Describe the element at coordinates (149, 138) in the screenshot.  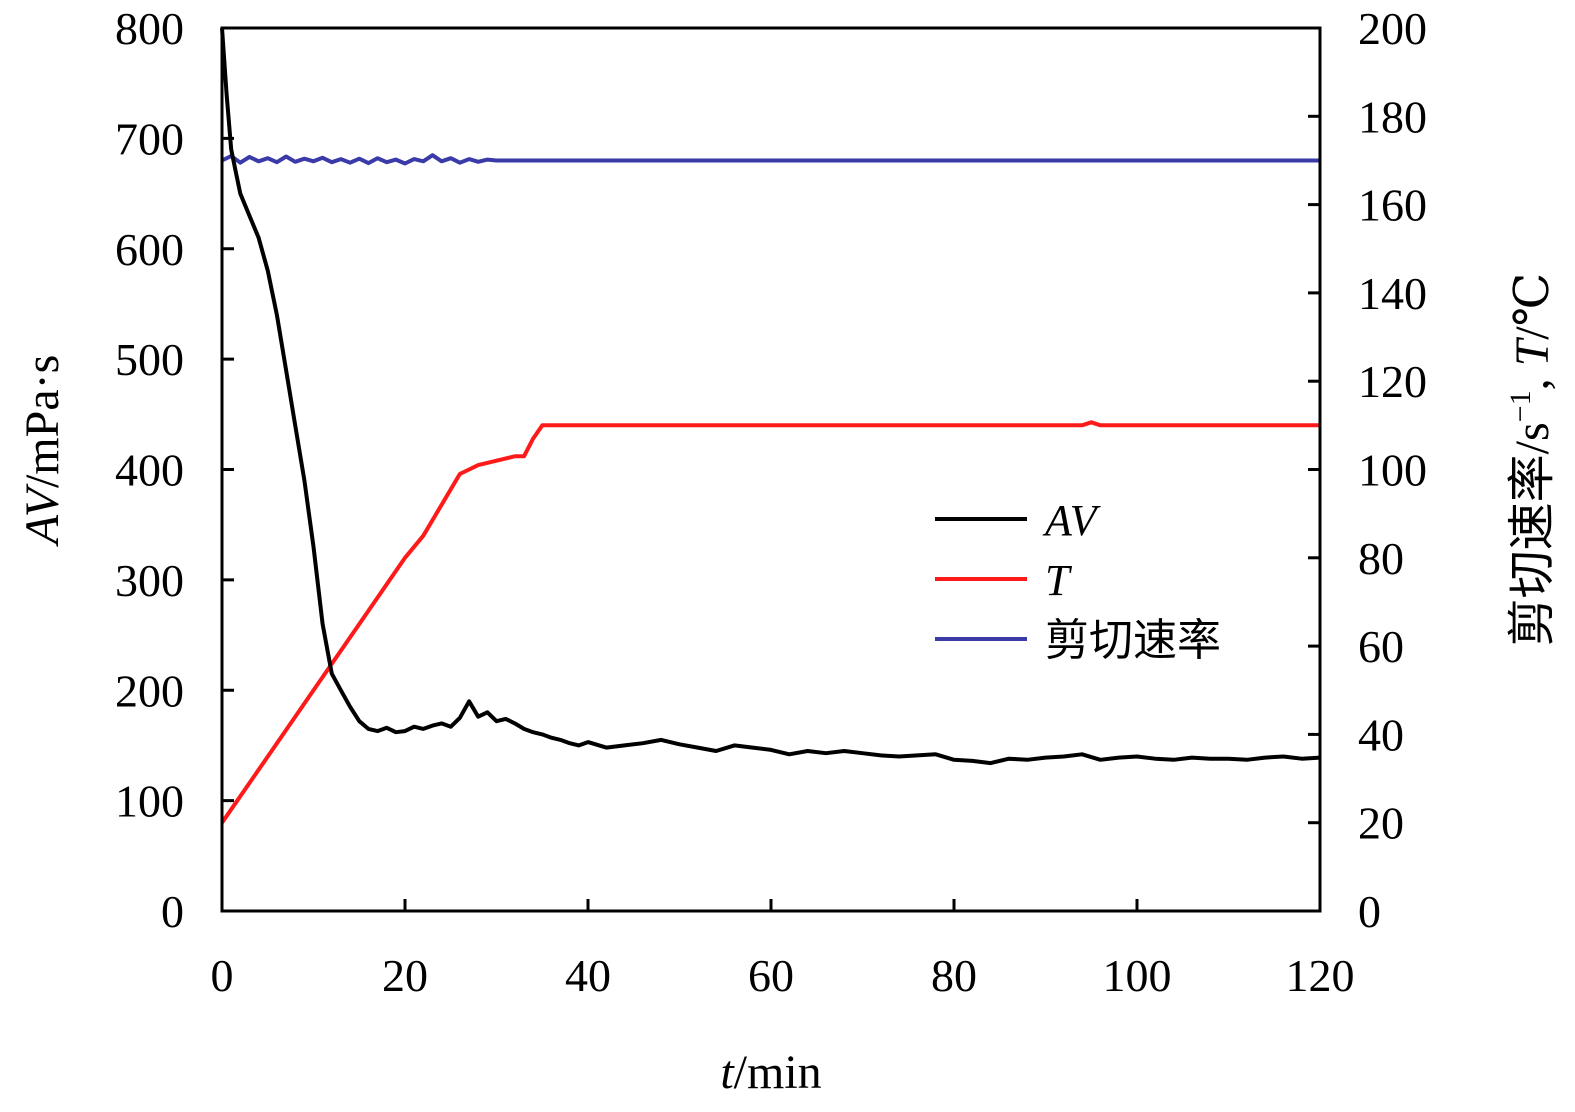
I see `y-left-tick-label: 700` at that location.